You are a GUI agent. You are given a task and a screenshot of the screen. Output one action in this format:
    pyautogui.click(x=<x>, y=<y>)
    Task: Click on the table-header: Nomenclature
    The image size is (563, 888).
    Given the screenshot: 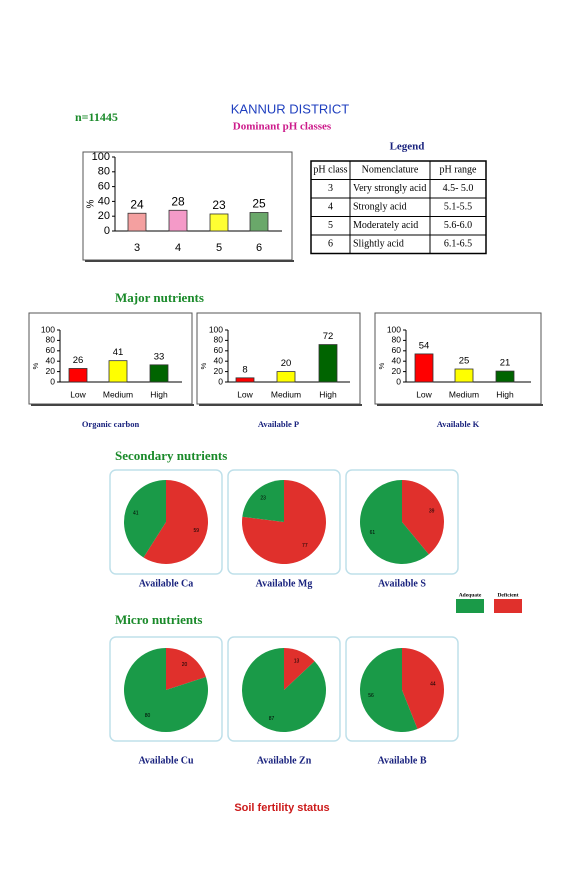 What is the action you would take?
    pyautogui.click(x=390, y=170)
    